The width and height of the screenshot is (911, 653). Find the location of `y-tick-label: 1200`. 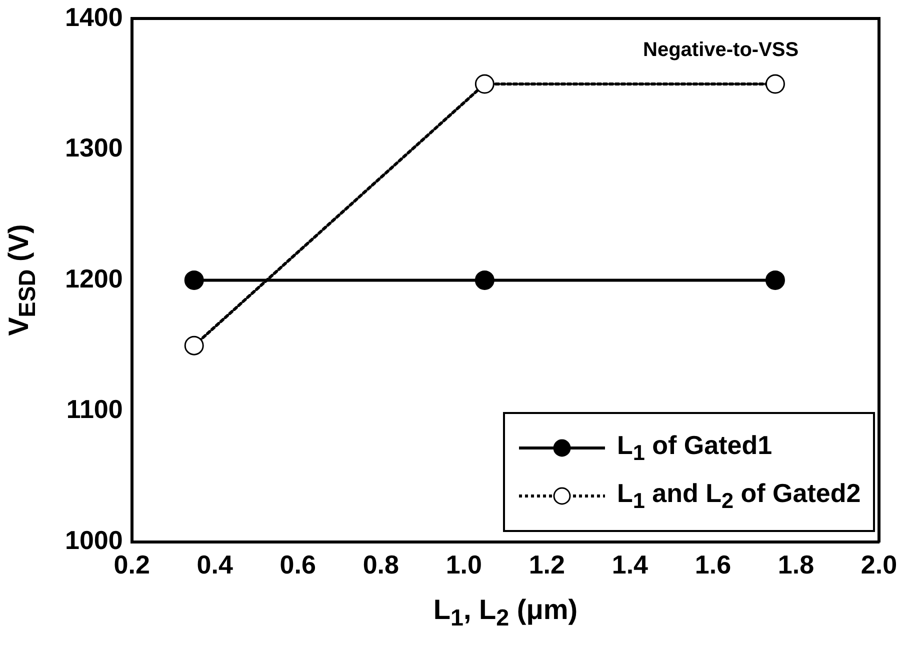

y-tick-label: 1200 is located at coordinates (93, 278).